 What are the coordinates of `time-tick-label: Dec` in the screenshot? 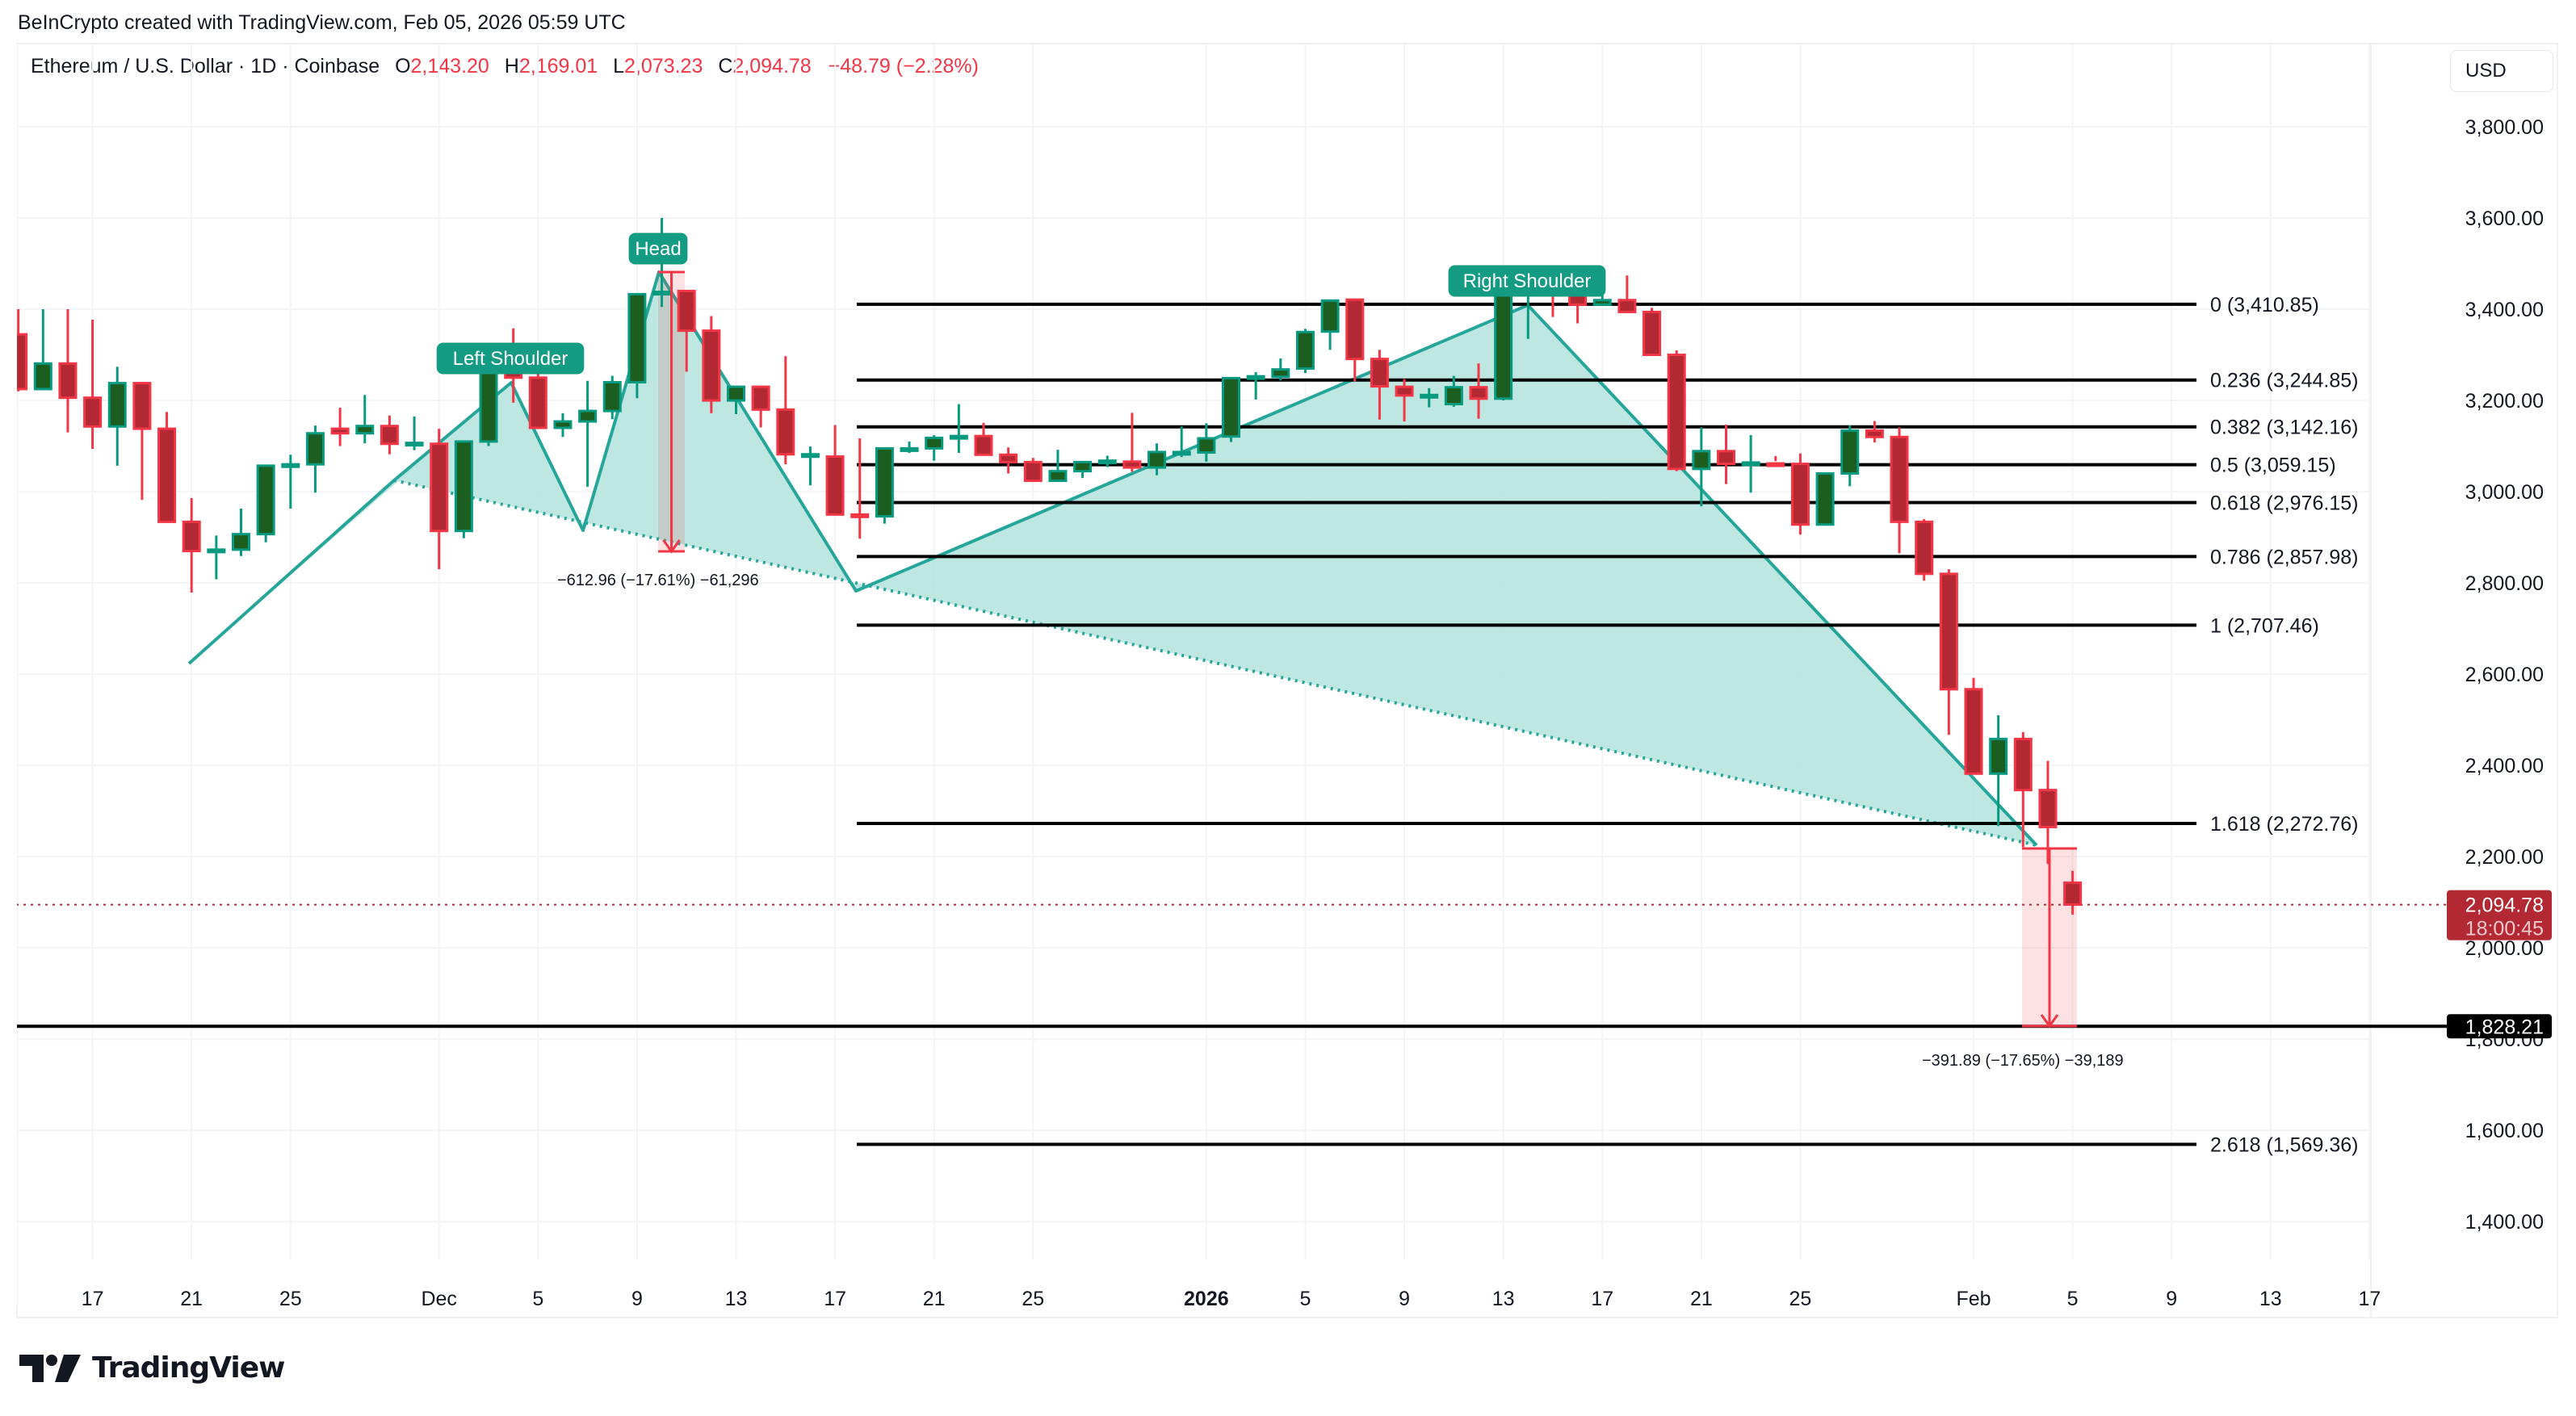 It's located at (439, 1299).